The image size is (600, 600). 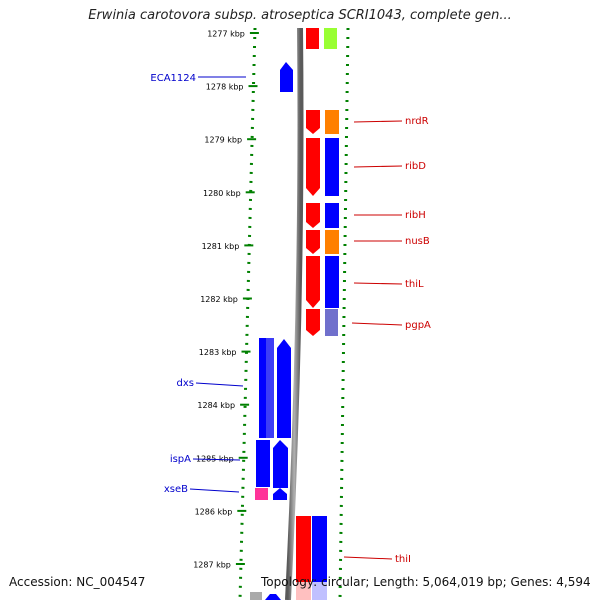 What do you see at coordinates (415, 215) in the screenshot?
I see `gene-label-ribh: ribH` at bounding box center [415, 215].